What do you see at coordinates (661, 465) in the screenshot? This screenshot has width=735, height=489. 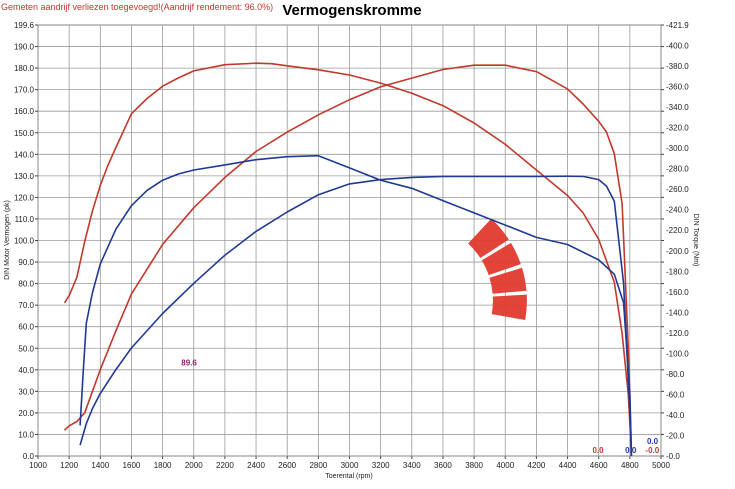 I see `x-tick-label: 5000` at bounding box center [661, 465].